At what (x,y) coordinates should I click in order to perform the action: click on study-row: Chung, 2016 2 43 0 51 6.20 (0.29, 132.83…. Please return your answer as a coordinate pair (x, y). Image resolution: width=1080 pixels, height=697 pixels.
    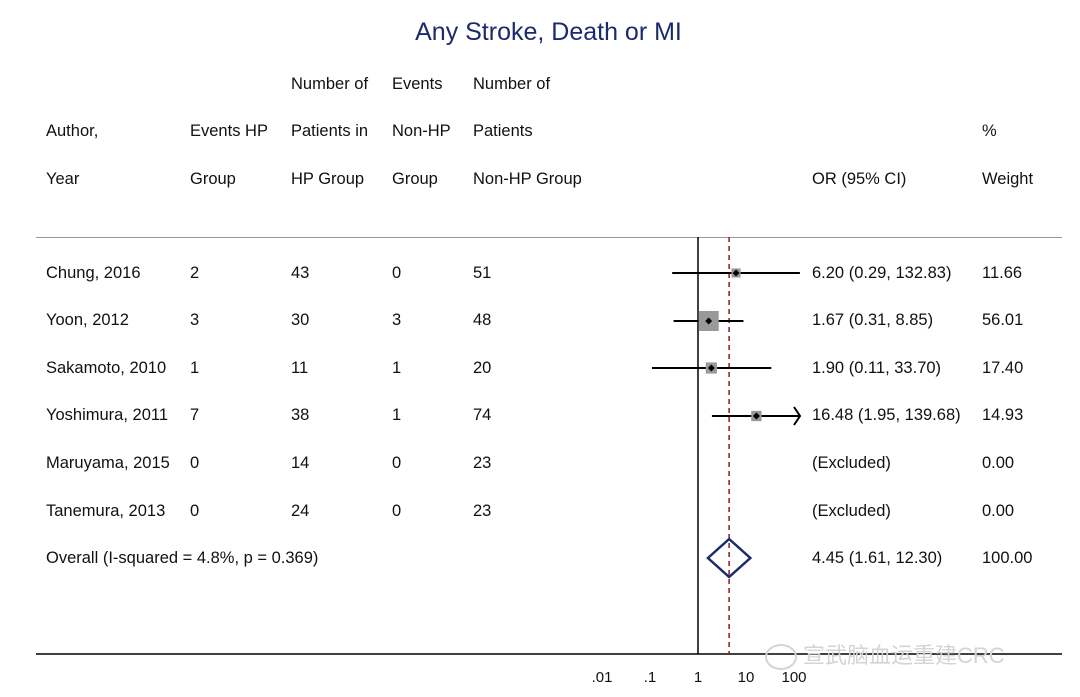
    Looking at the image, I should click on (540, 279).